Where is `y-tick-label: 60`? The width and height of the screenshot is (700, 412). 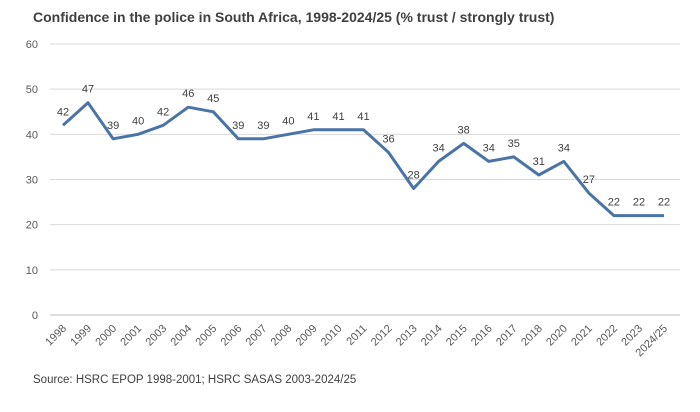
y-tick-label: 60 is located at coordinates (32, 45).